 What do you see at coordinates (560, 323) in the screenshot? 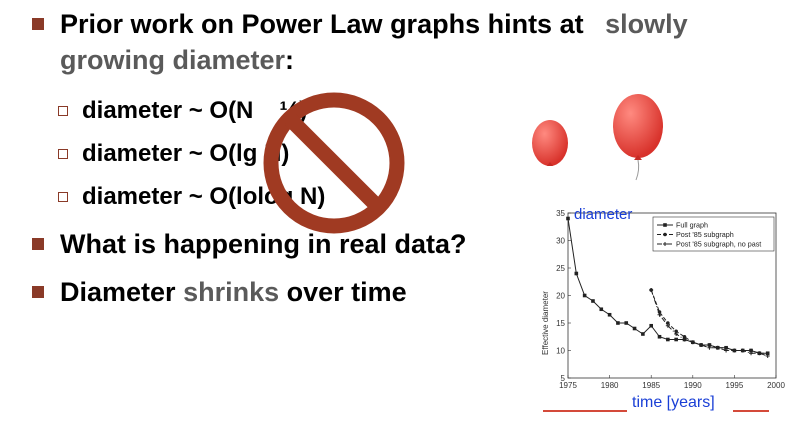
I see `y-tick-label: 15` at bounding box center [560, 323].